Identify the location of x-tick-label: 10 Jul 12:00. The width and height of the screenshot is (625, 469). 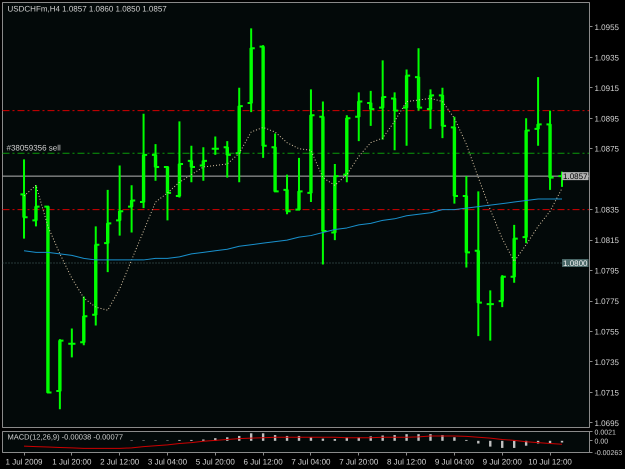
(550, 462).